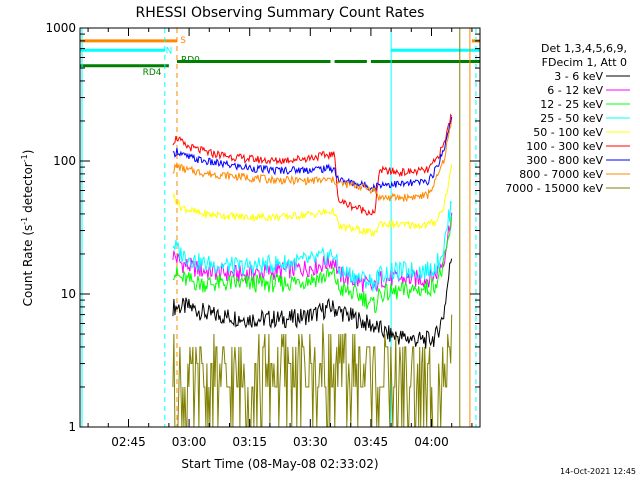  Describe the element at coordinates (431, 442) in the screenshot. I see `x-tick-label: 04:00` at that location.